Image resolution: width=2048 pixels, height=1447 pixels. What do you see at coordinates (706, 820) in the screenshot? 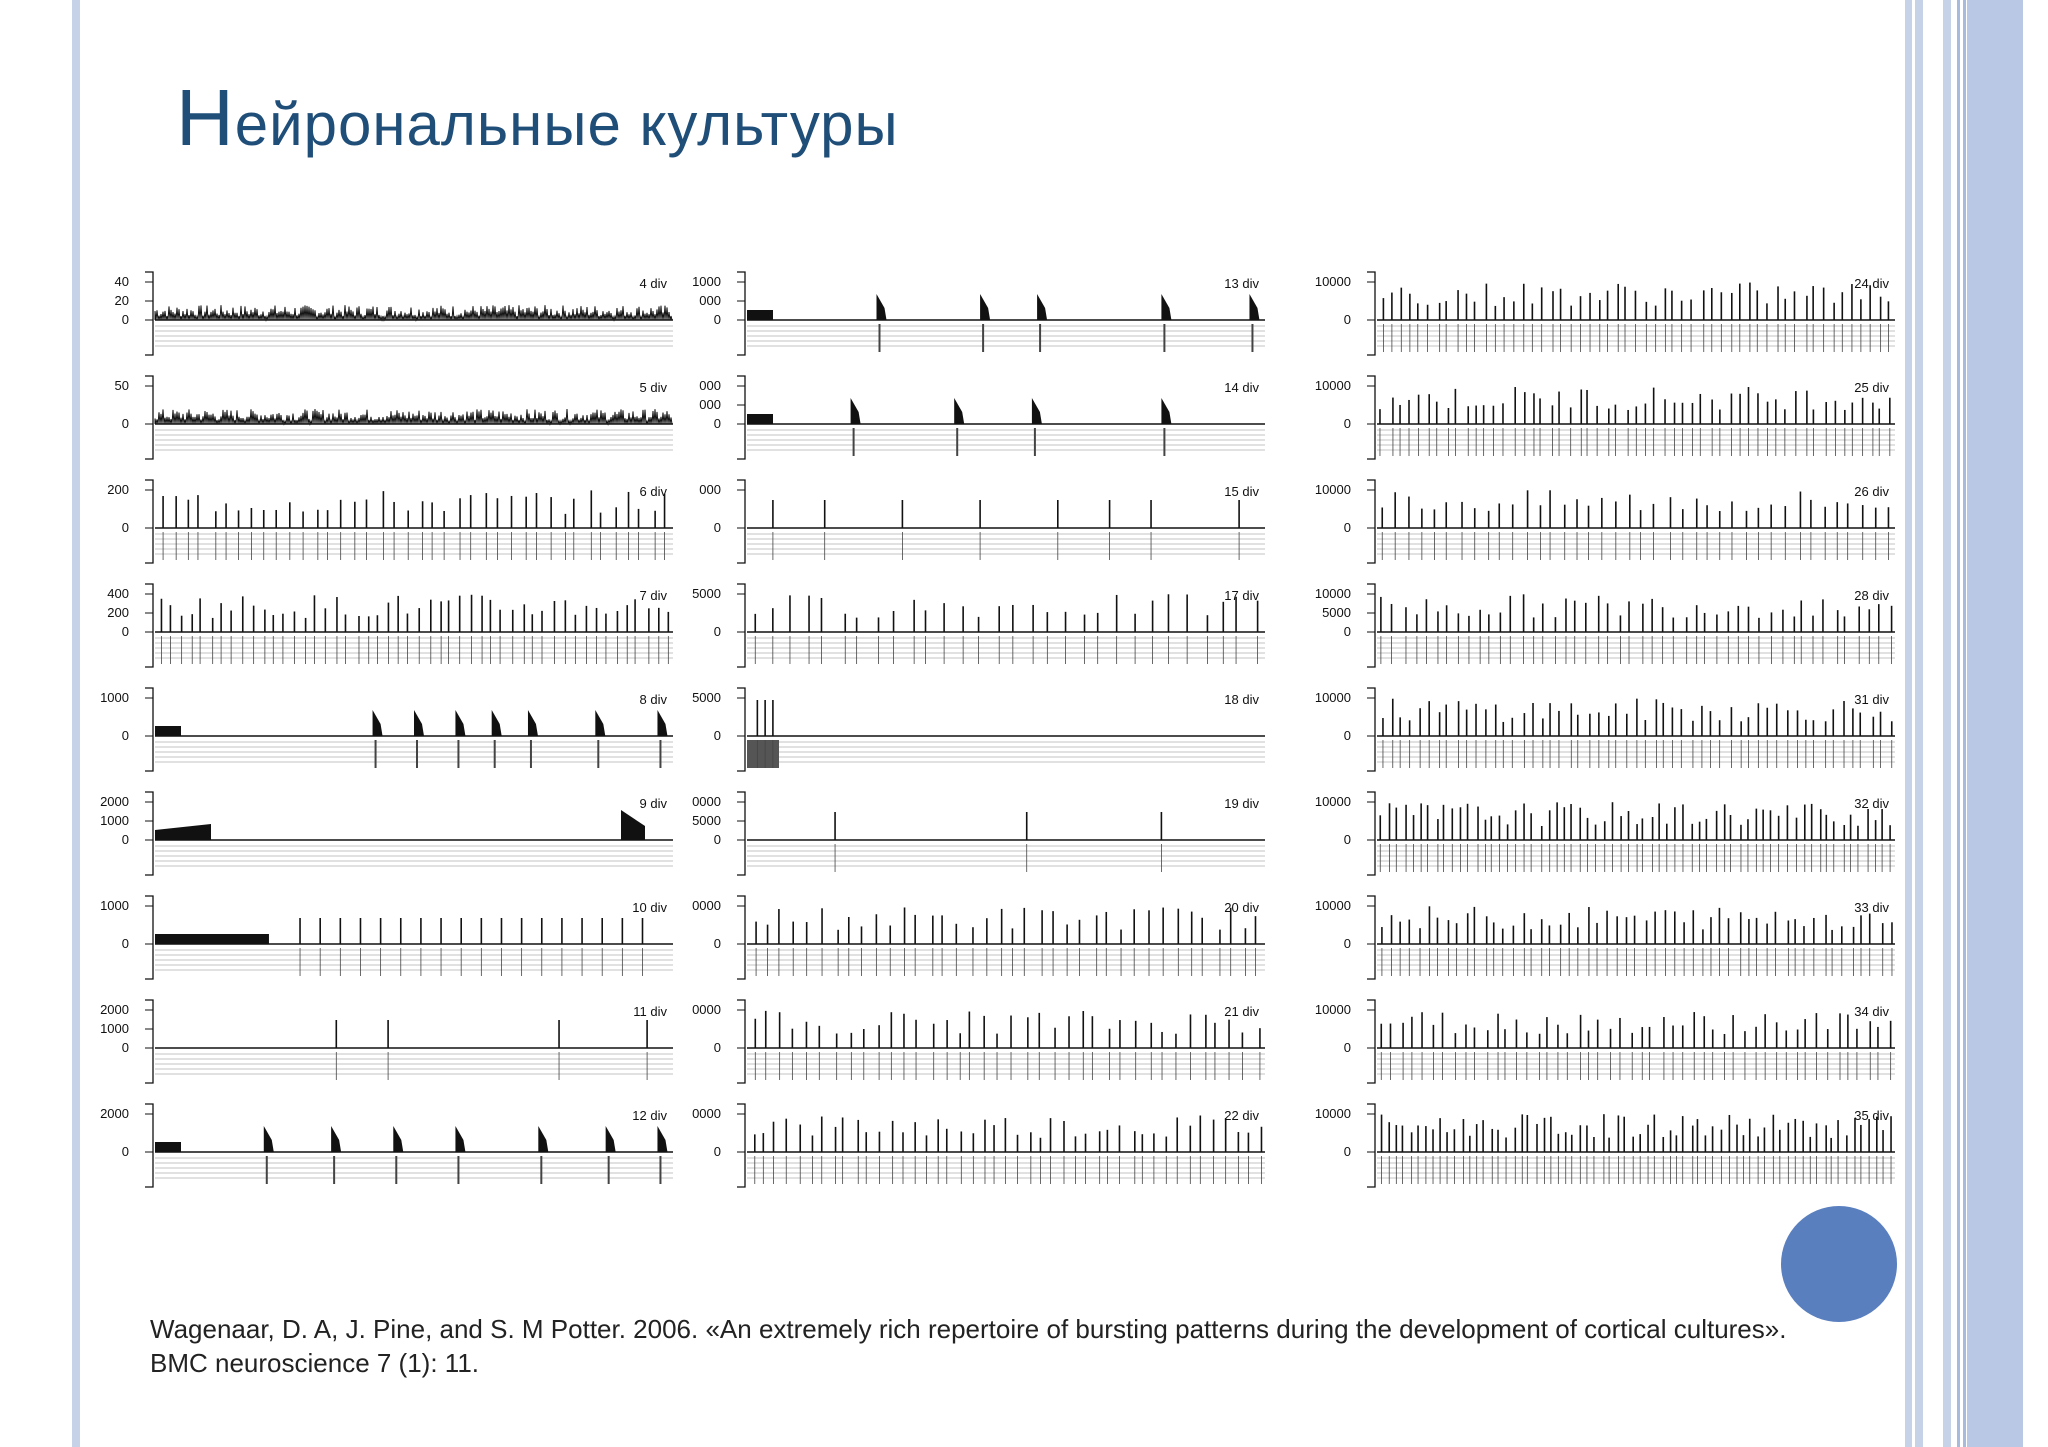
I see `tick-label: 5000` at bounding box center [706, 820].